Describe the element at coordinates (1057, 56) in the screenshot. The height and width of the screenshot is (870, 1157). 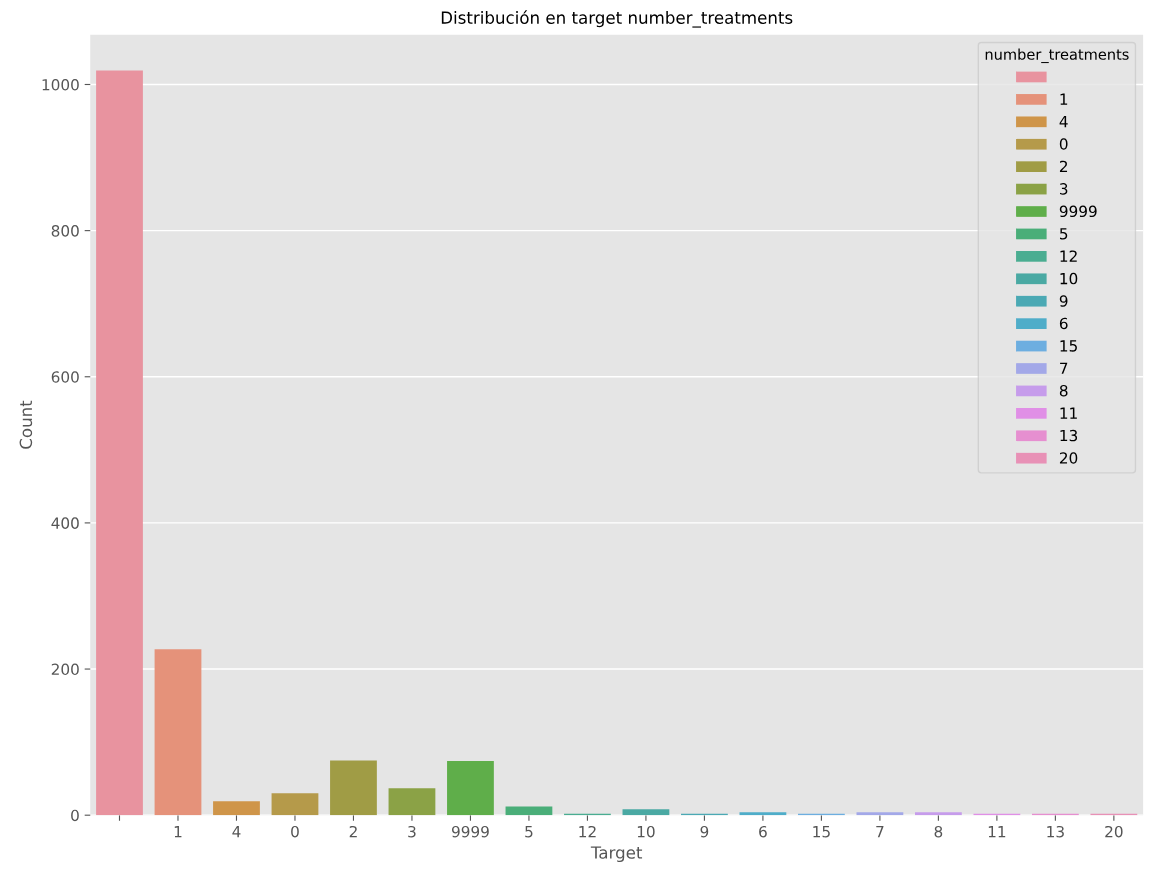
I see `legend-title: number_treatments` at that location.